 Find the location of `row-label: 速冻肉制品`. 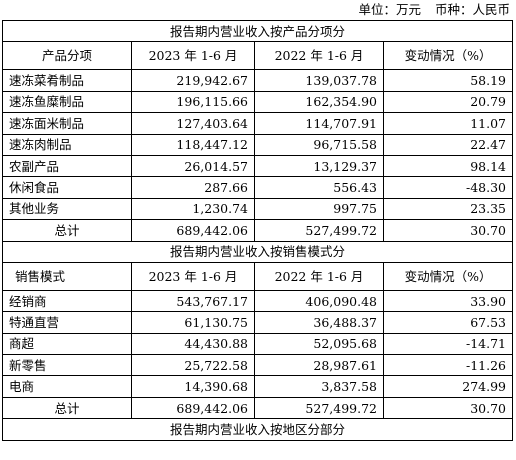

row-label: 速冻肉制品 is located at coordinates (67, 144).